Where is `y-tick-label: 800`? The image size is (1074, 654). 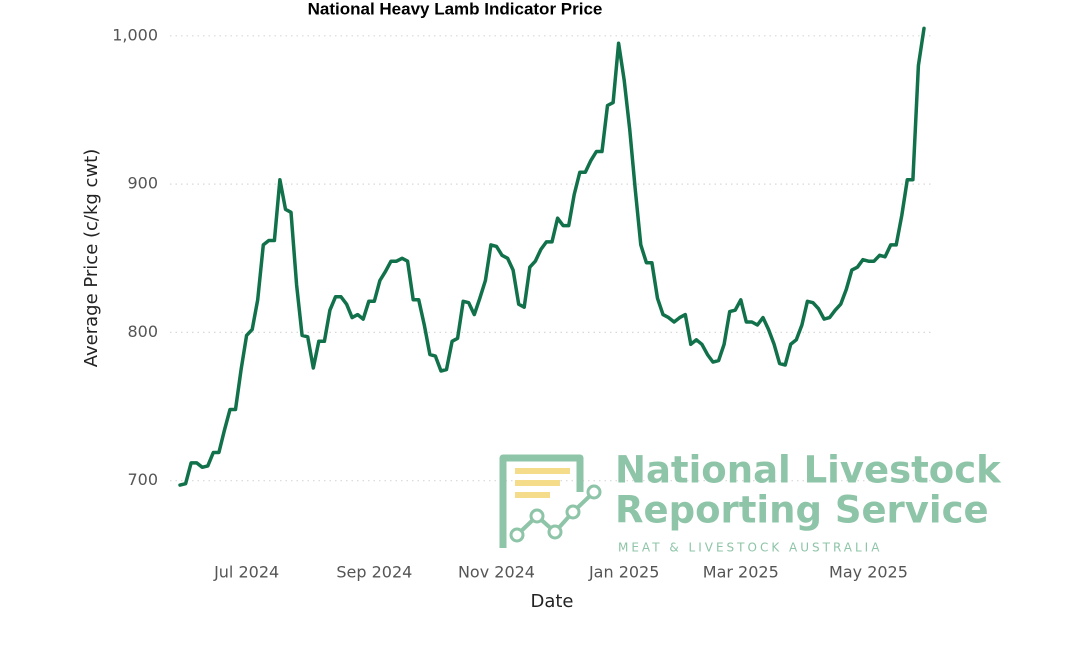
y-tick-label: 800 is located at coordinates (142, 331).